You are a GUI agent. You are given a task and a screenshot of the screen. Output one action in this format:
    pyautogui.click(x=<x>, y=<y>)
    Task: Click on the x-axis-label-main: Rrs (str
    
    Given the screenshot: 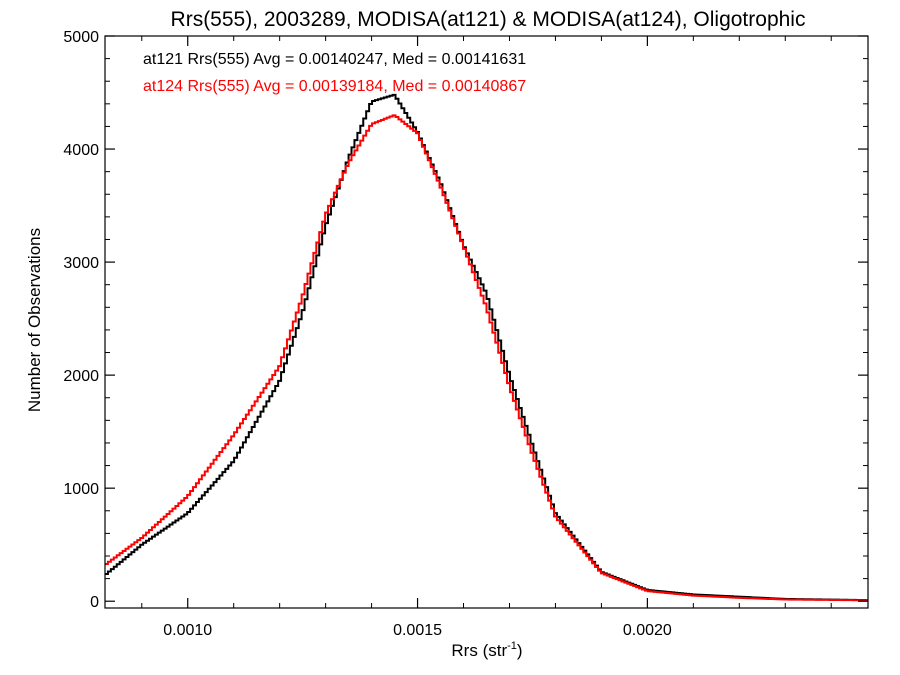 What is the action you would take?
    pyautogui.click(x=479, y=650)
    